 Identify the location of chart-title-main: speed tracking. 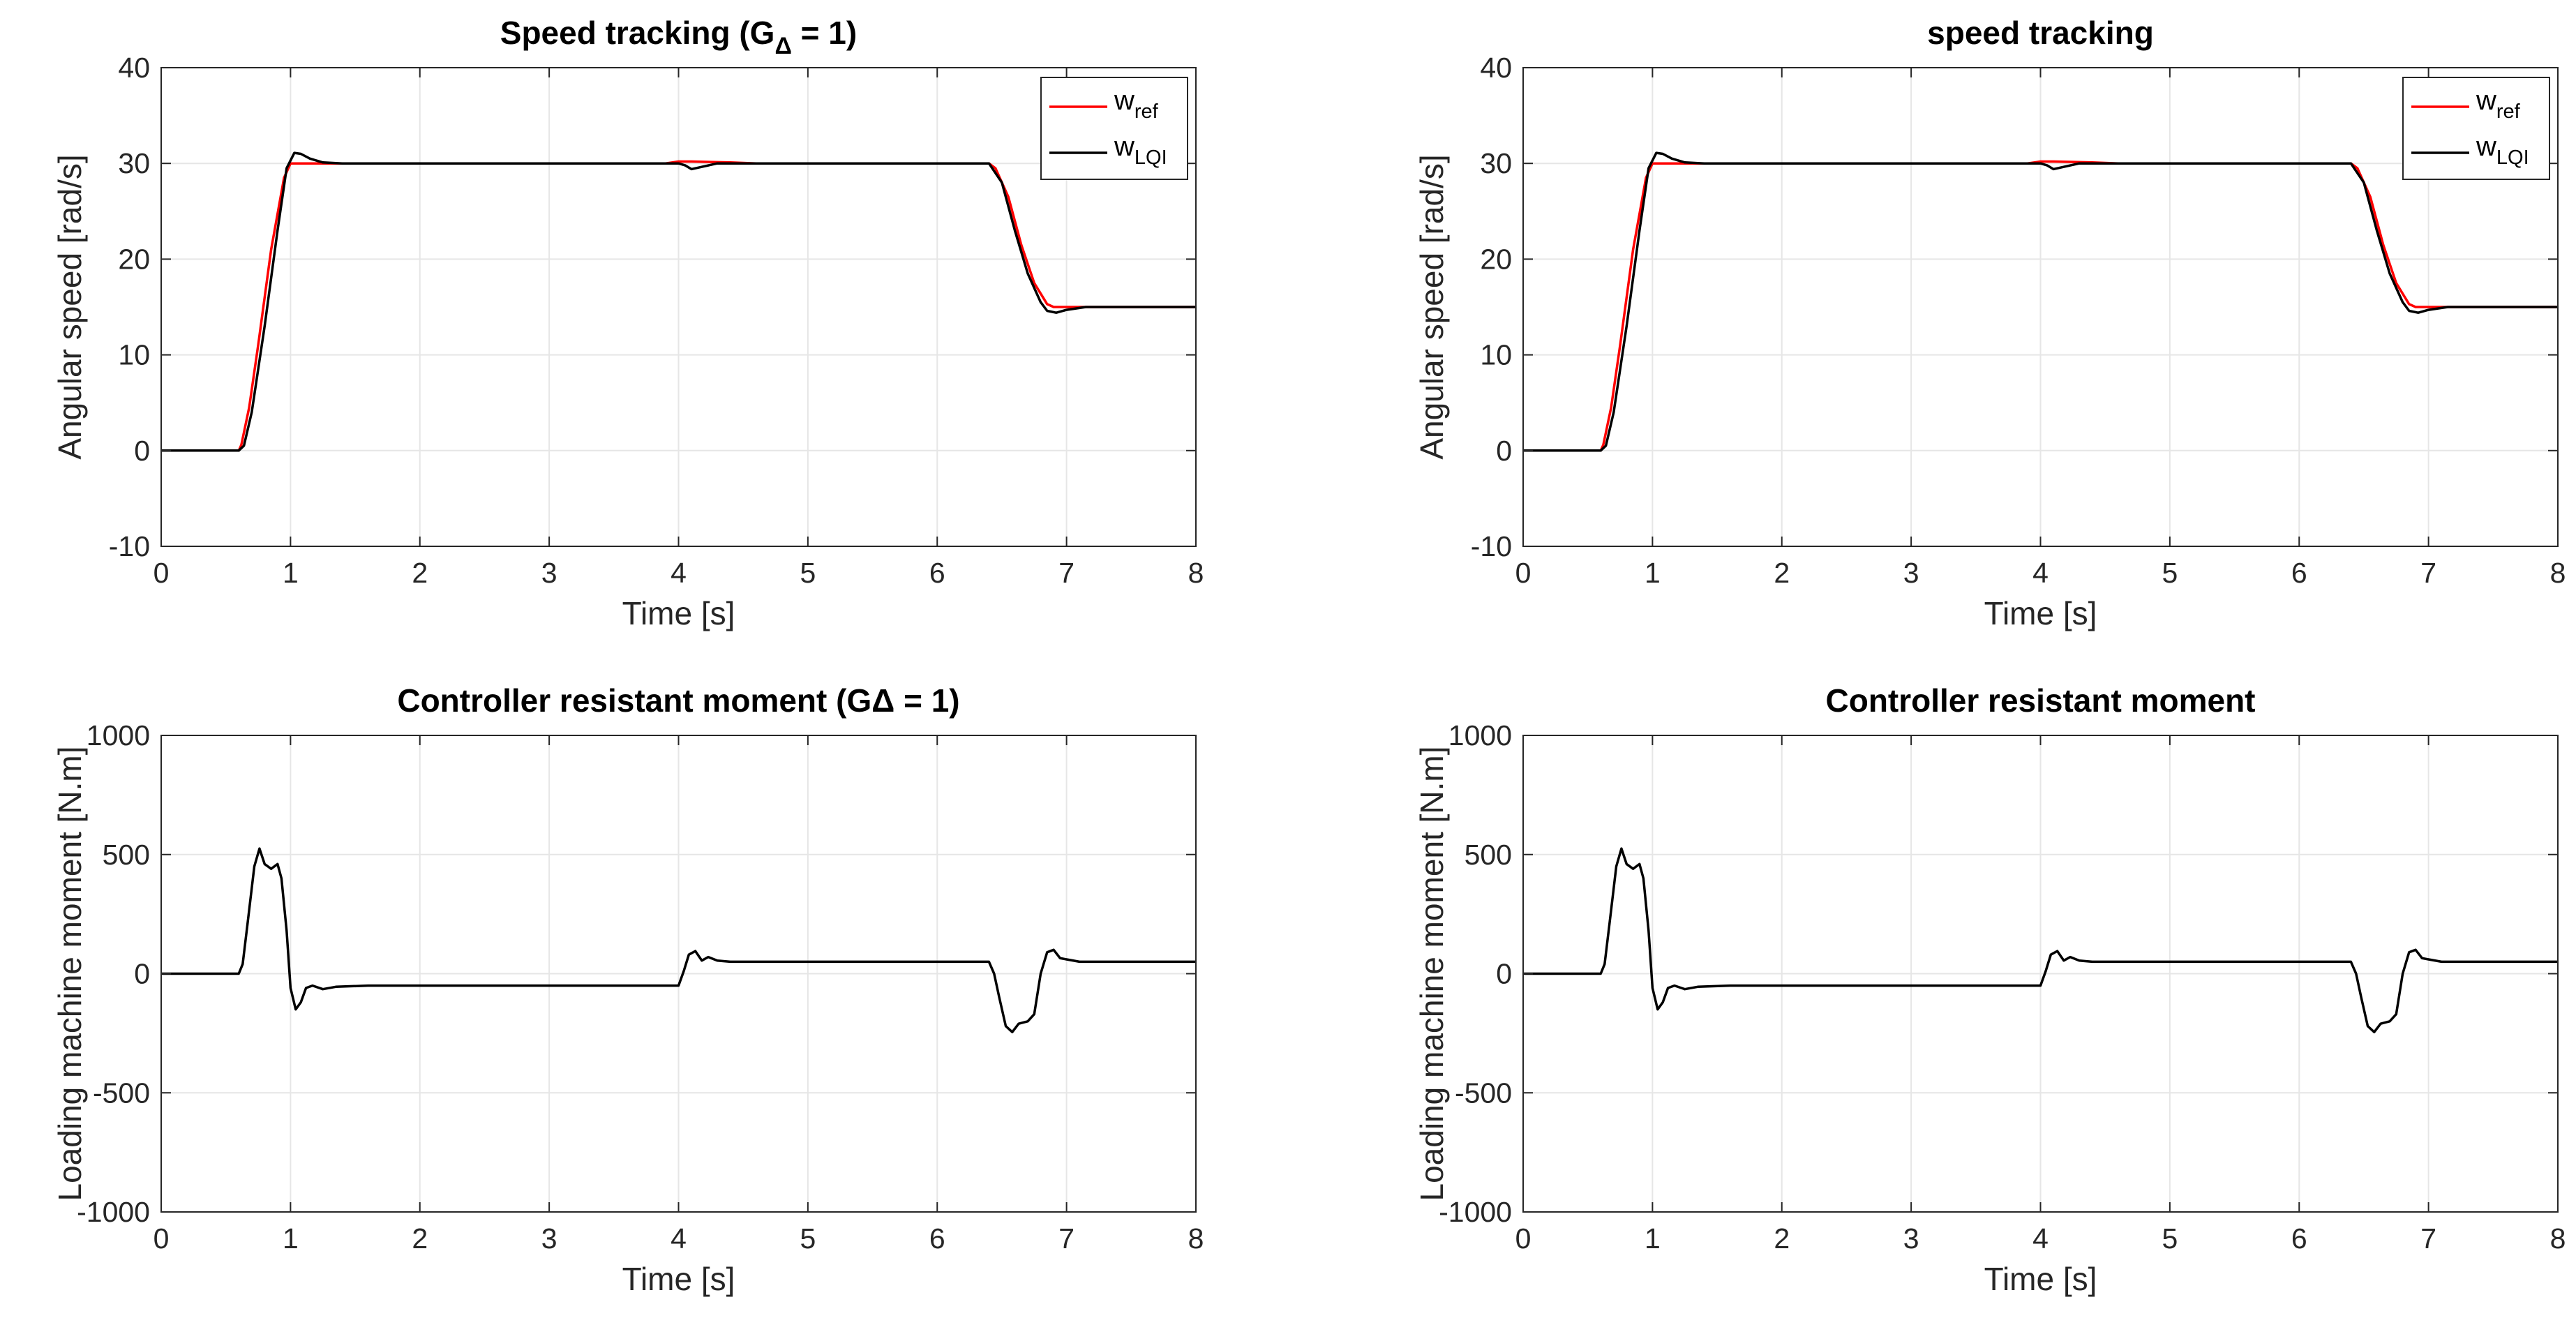
(2040, 33).